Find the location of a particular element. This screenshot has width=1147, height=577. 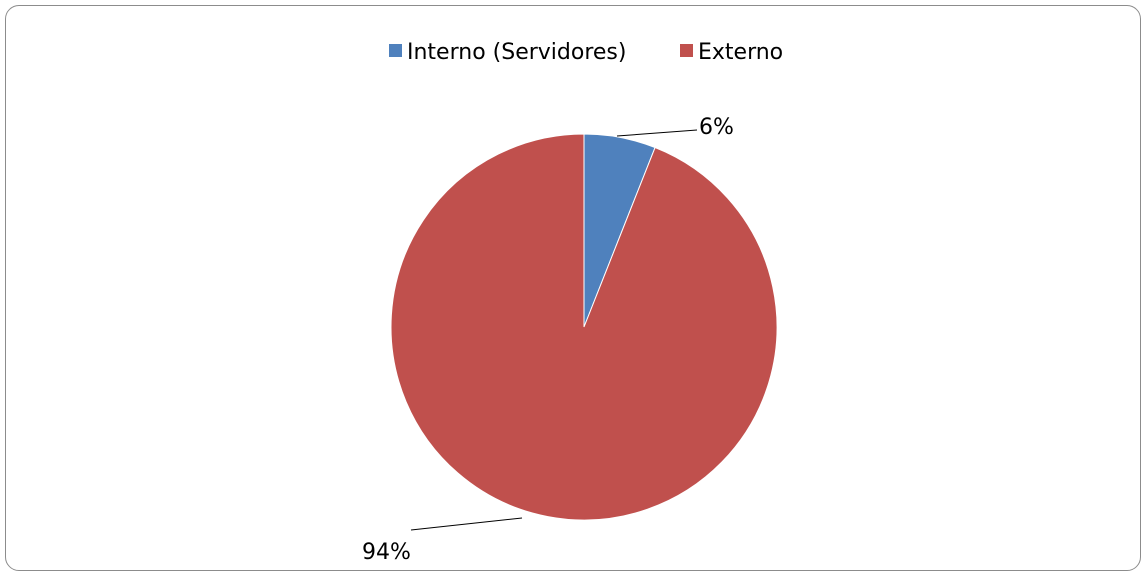

legend: Interno (Servidores) Externo is located at coordinates (586, 52).